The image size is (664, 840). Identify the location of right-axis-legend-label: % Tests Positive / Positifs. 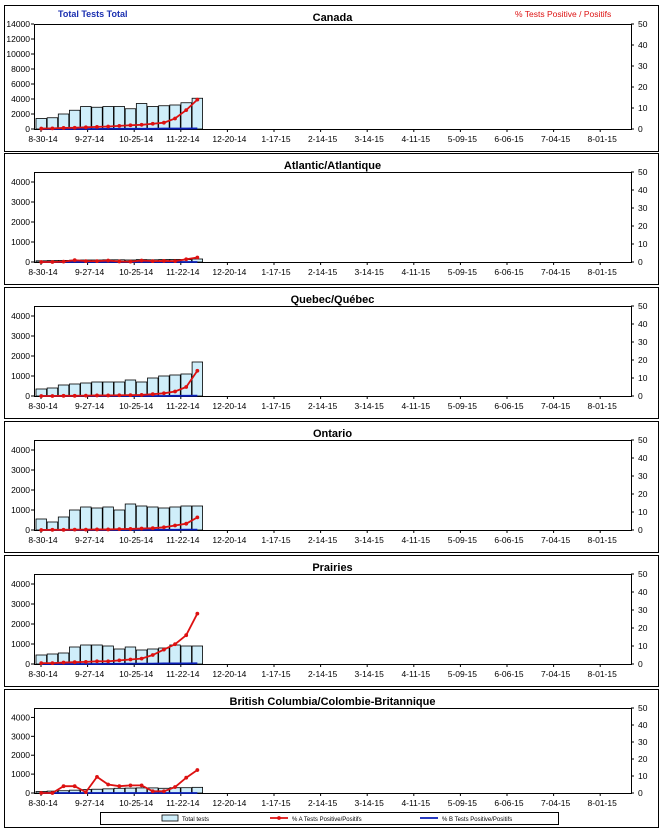
(563, 14).